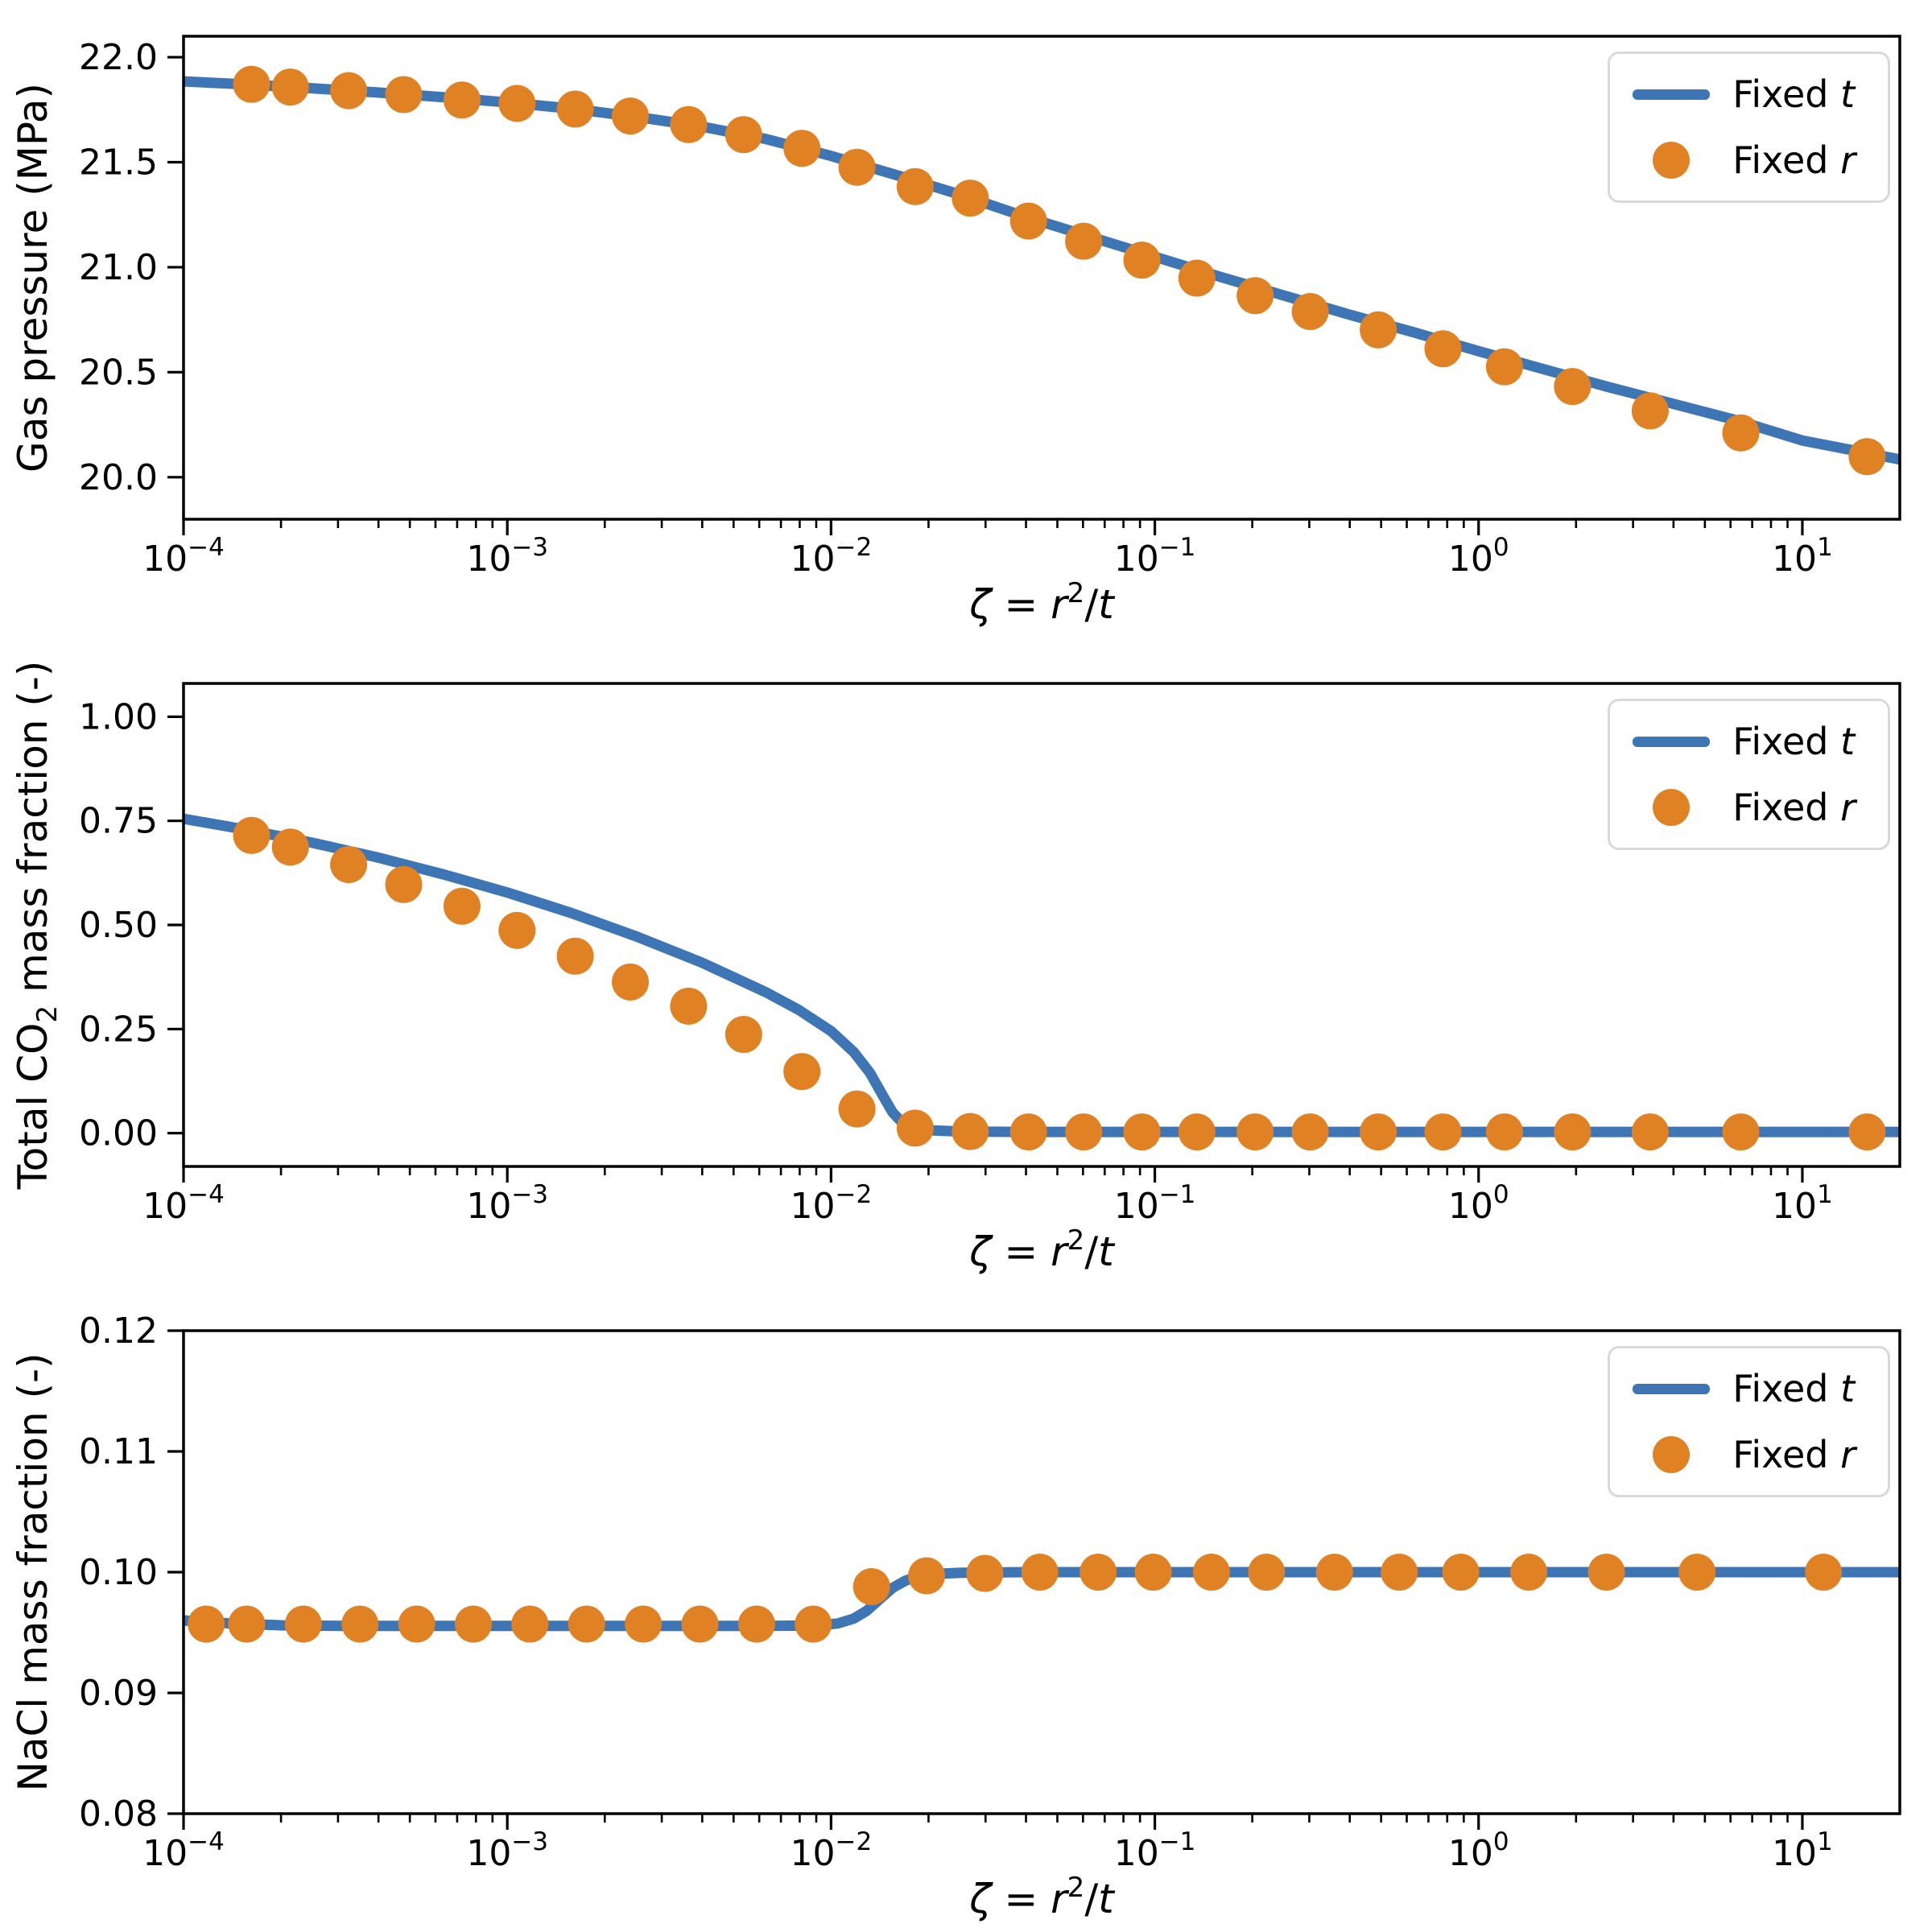 This screenshot has height=1932, width=1932. I want to click on y-tick-label: 0.08, so click(118, 1814).